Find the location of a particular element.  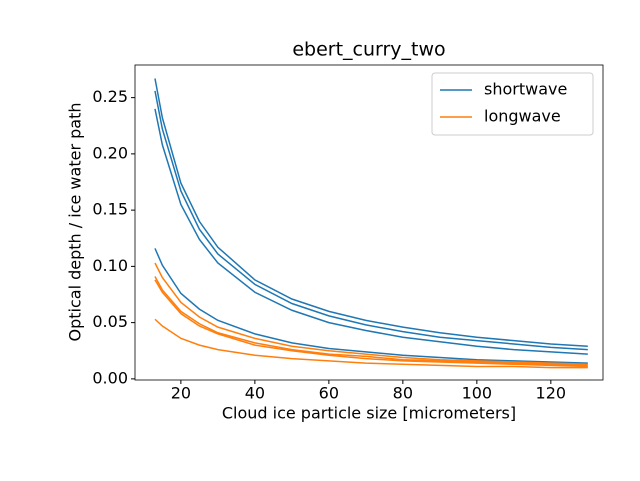

y-tick-label: 0.25 is located at coordinates (110, 96).